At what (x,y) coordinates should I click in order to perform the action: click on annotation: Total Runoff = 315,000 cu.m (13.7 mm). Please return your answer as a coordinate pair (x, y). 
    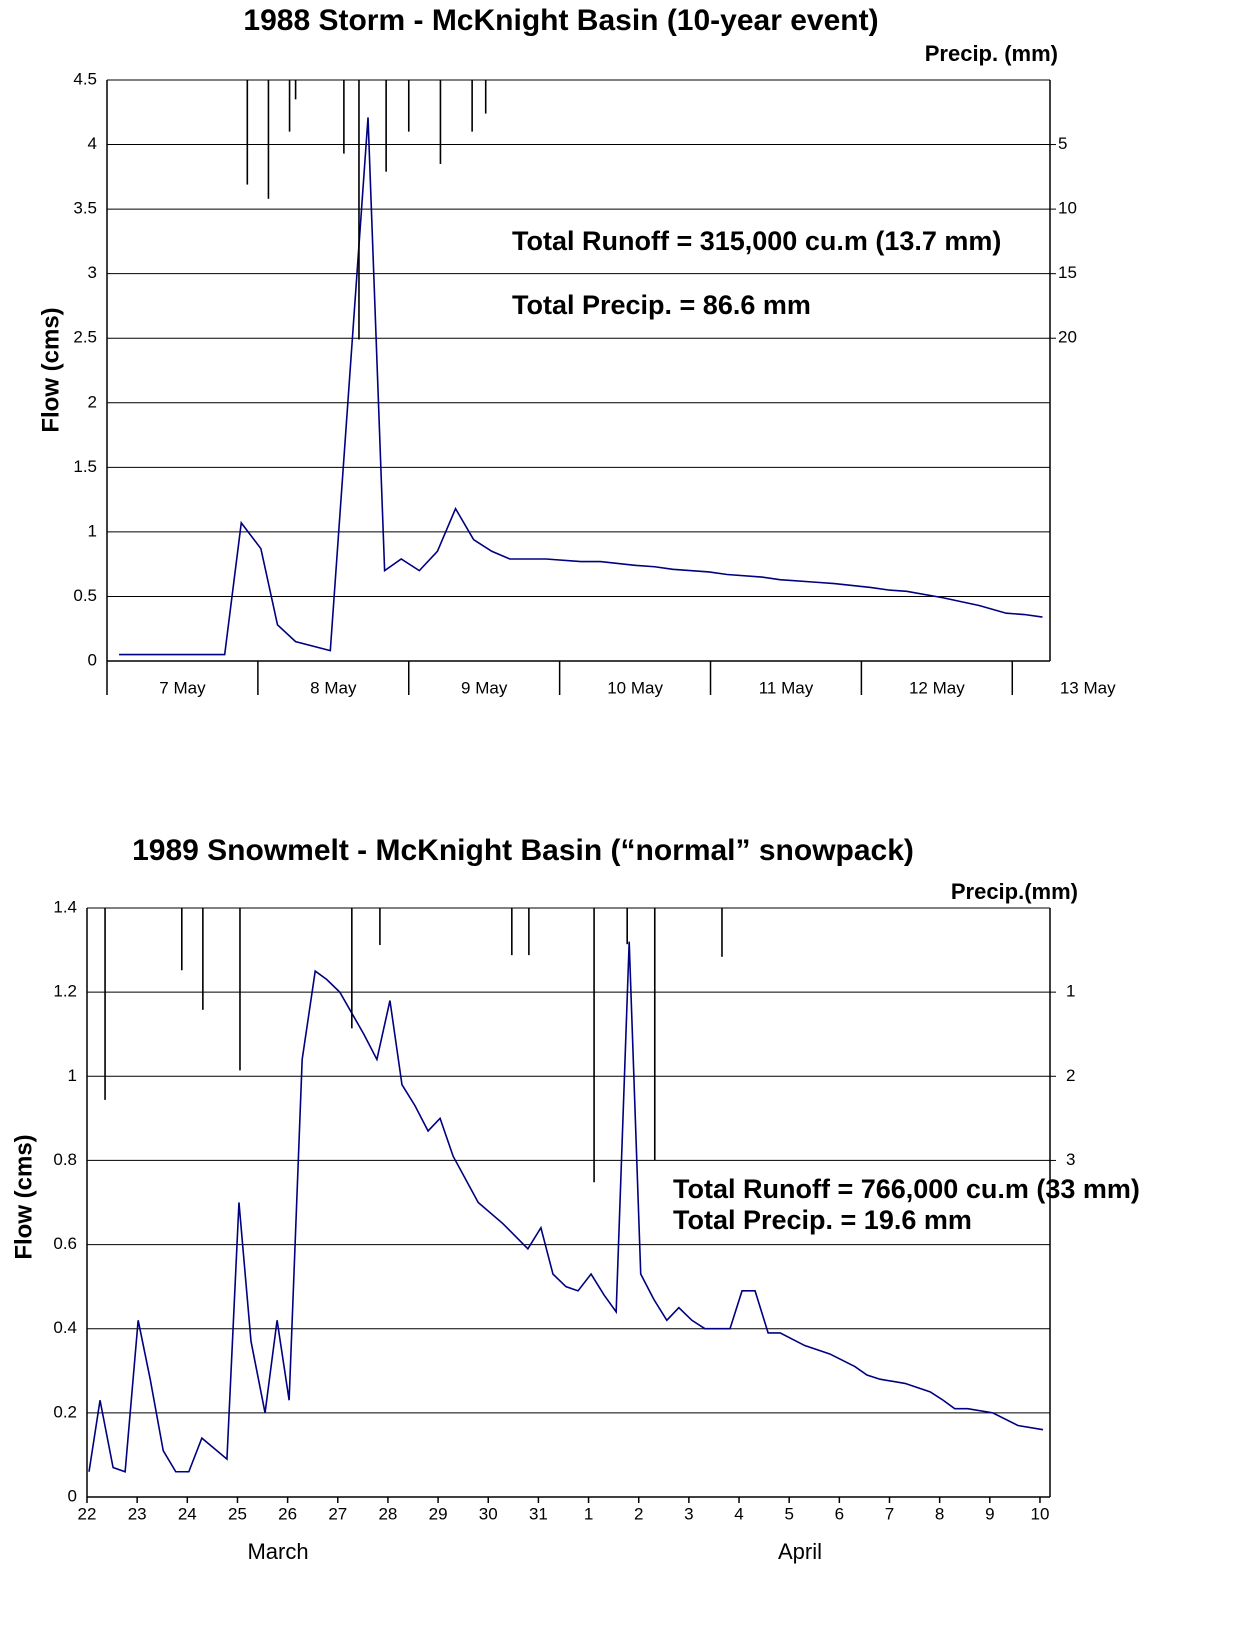
    Looking at the image, I should click on (756, 241).